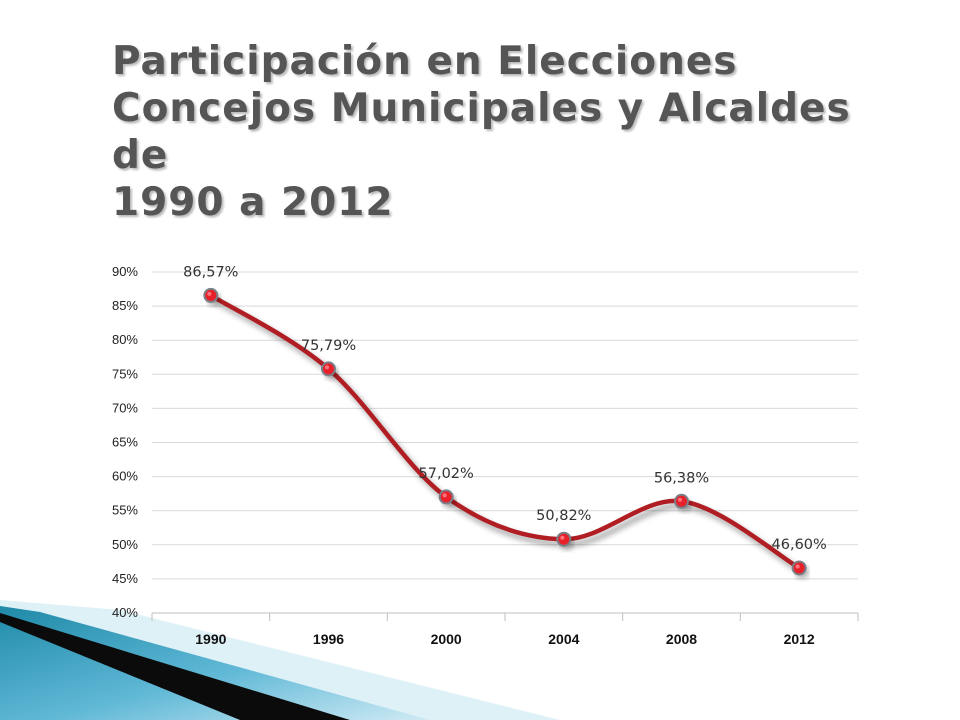 The image size is (960, 720). Describe the element at coordinates (125, 578) in the screenshot. I see `y-tick-label: 45%` at that location.